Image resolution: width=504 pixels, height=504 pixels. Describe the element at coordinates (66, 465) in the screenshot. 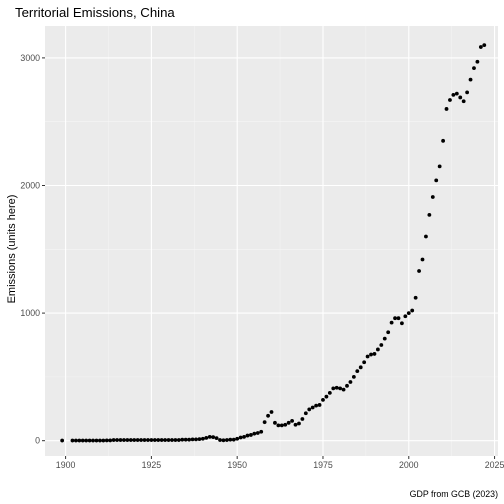

I see `x-tick-label: 1900` at that location.